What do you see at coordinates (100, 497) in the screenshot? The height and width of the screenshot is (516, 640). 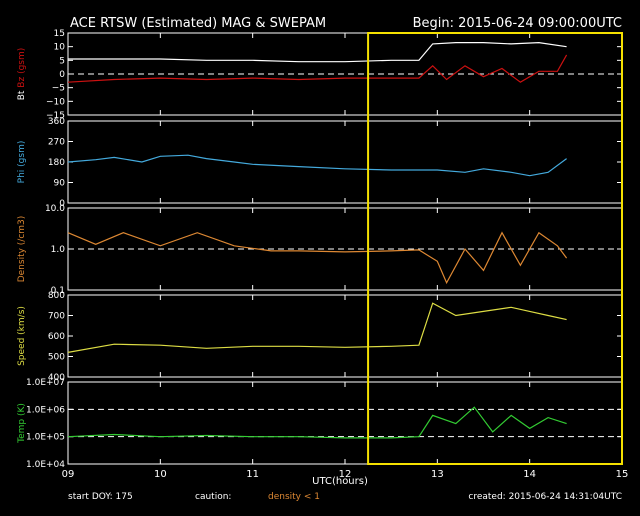 I see `footer-start-doy: start DOY: 175` at bounding box center [100, 497].